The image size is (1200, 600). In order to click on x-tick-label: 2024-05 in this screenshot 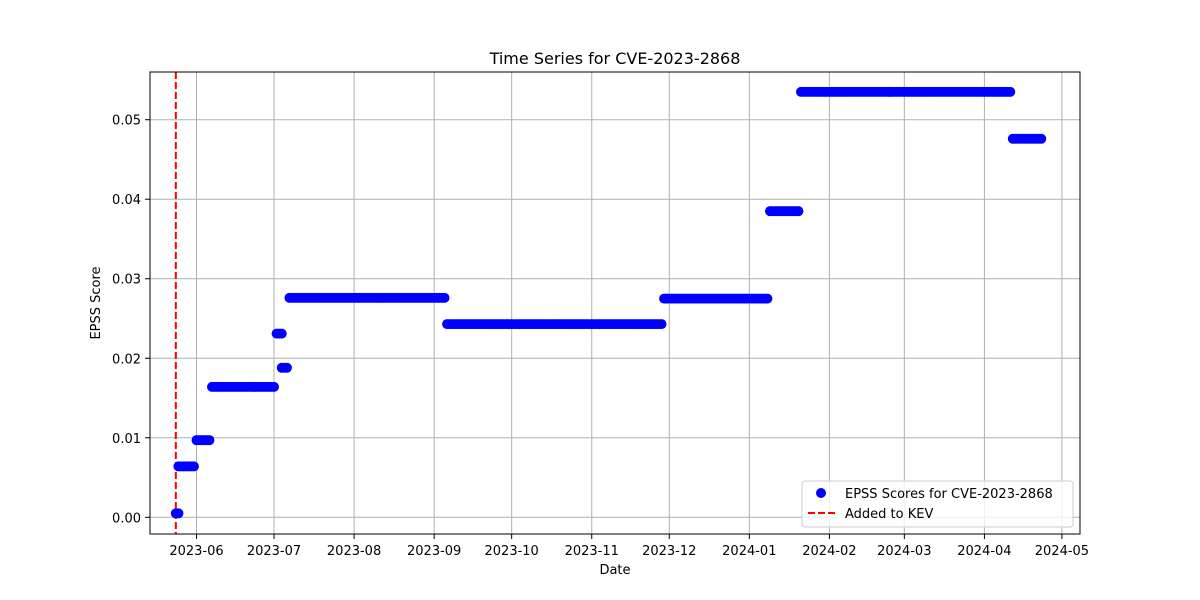, I will do `click(1062, 551)`.